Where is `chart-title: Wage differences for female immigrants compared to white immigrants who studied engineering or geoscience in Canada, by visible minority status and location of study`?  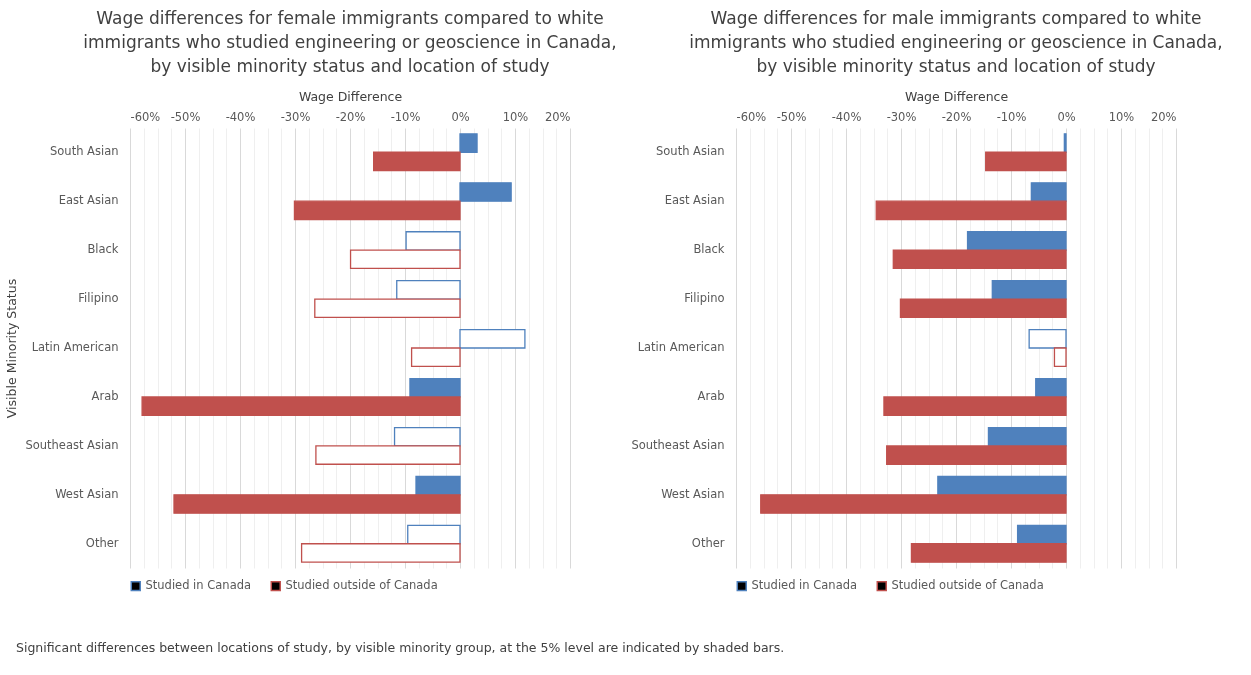
chart-title: Wage differences for female immigrants compared to white immigrants who studied engineering or geoscience in Canada, by visible minority status and location of study is located at coordinates (350, 42).